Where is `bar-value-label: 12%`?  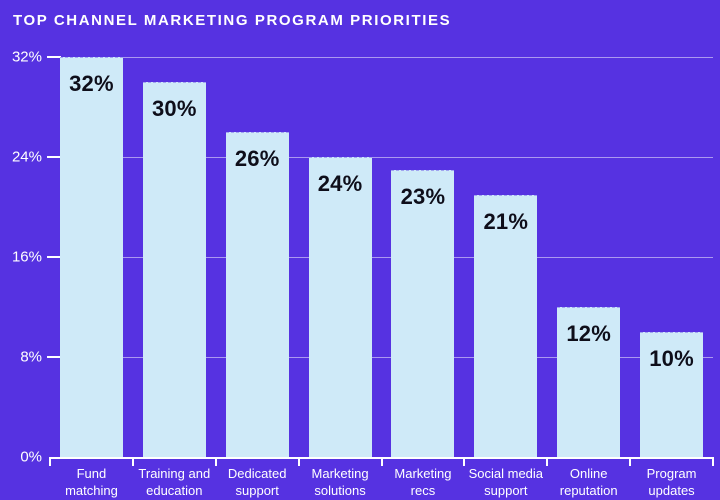 bar-value-label: 12% is located at coordinates (588, 333).